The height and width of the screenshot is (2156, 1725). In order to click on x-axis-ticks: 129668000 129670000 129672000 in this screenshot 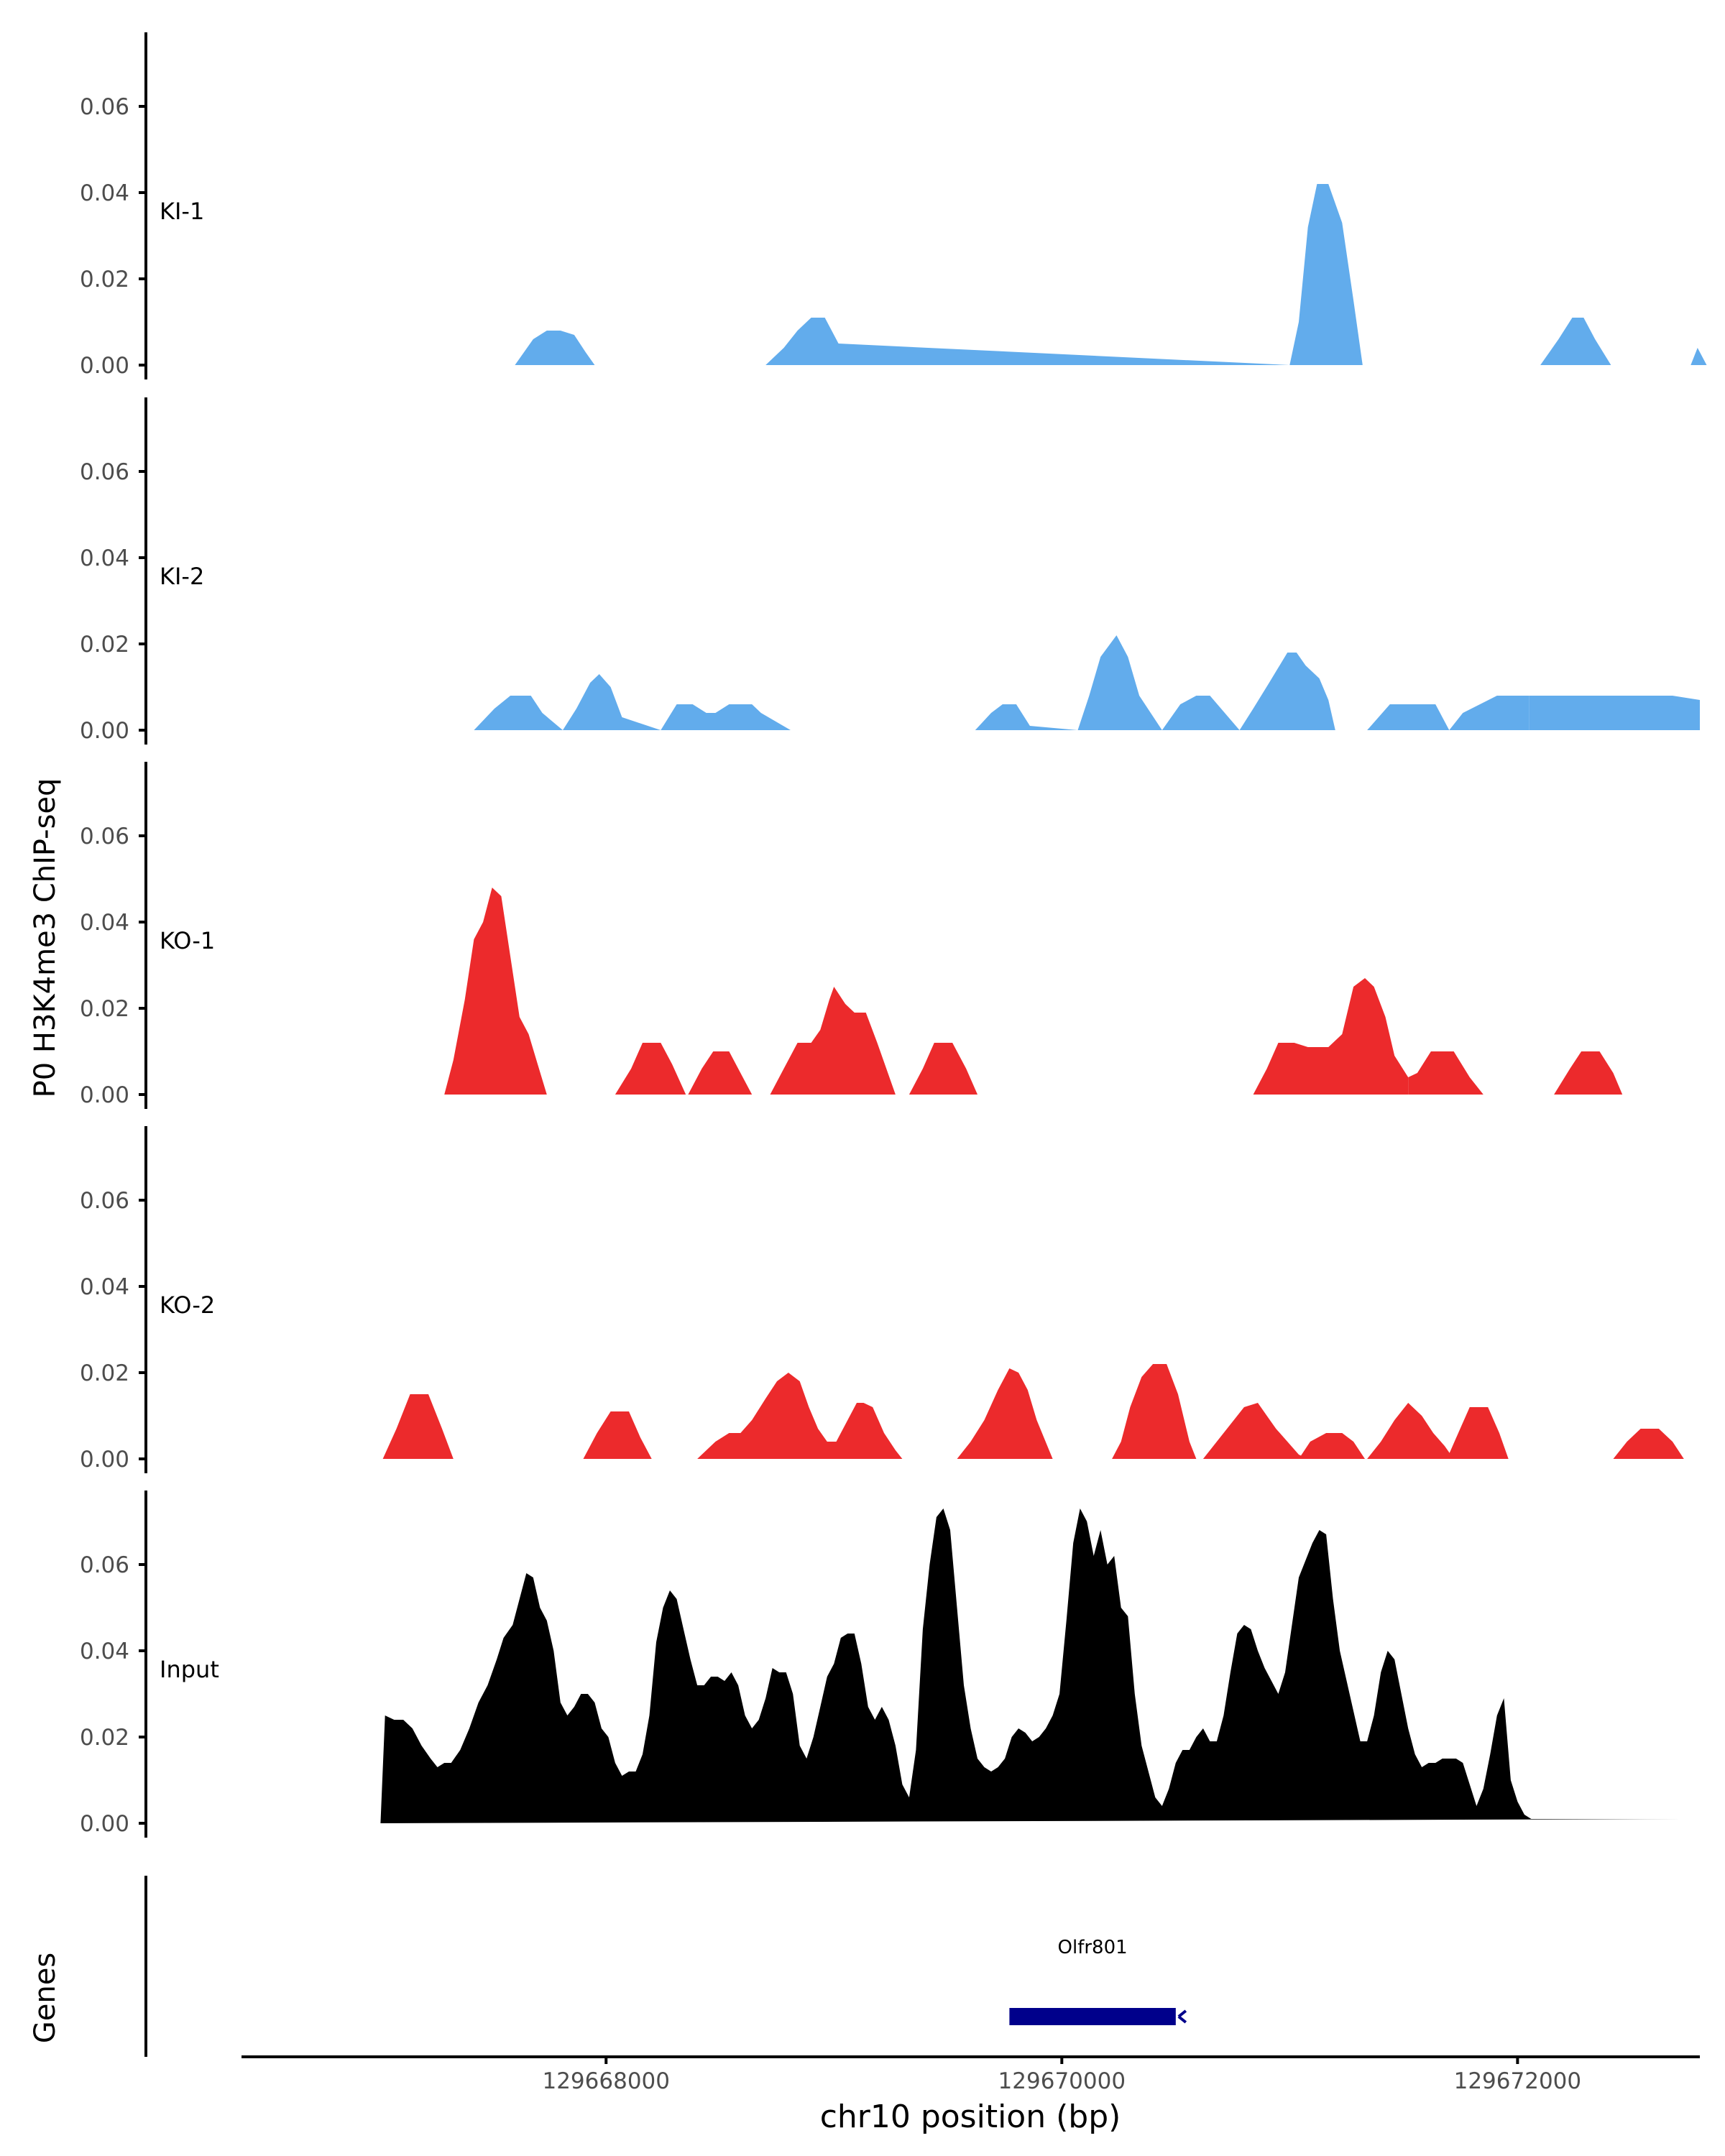, I will do `click(1061, 2075)`.